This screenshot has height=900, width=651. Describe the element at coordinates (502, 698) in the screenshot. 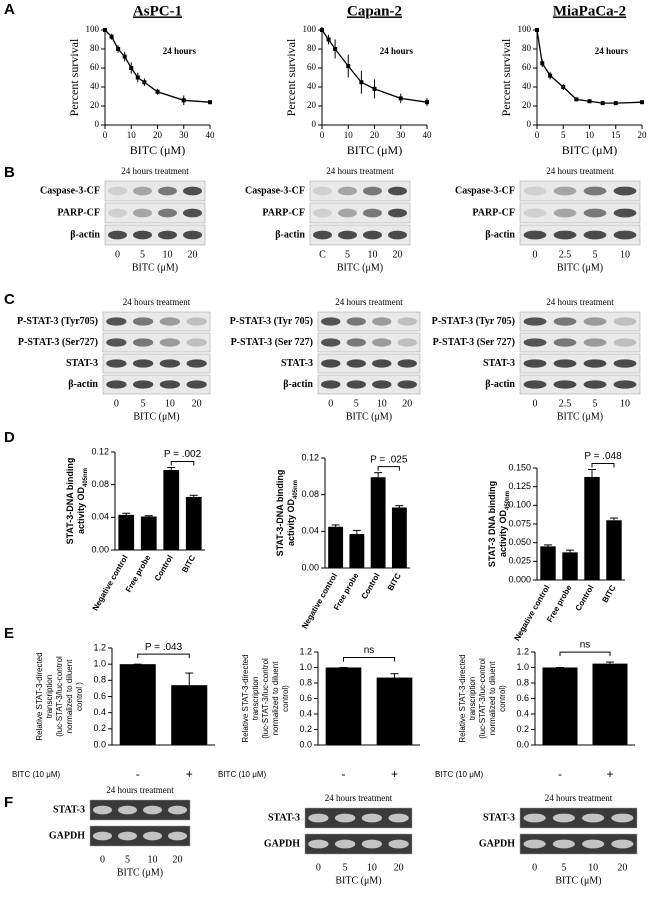

I see `y-axis-label-text: control)` at that location.